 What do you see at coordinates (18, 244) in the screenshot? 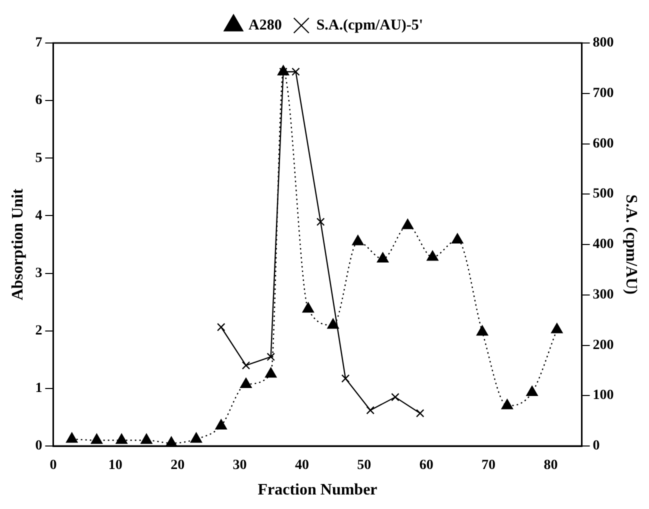
I see `y-axis-title: Absorption Unit` at bounding box center [18, 244].